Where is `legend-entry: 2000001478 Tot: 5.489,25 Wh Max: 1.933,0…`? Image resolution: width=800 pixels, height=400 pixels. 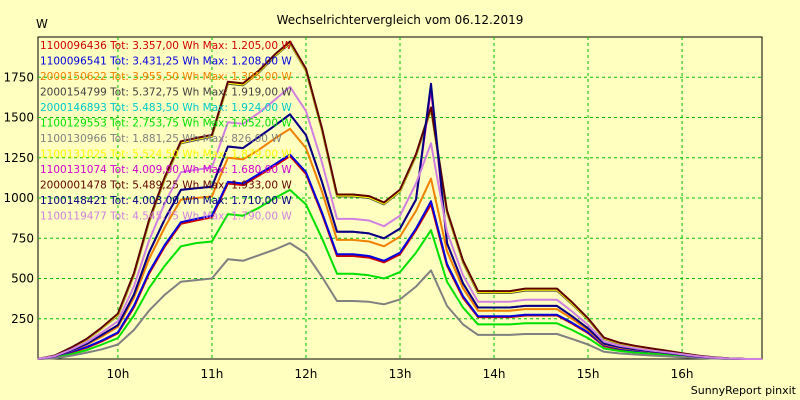 legend-entry: 2000001478 Tot: 5.489,25 Wh Max: 1.933,0… is located at coordinates (166, 186).